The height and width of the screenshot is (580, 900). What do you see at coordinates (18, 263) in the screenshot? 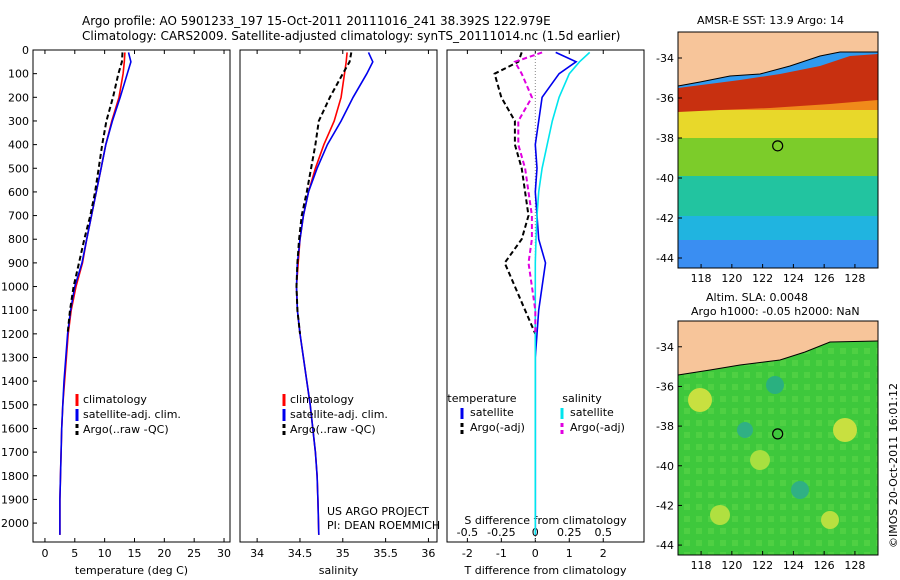
I see `y-tick-label: 900` at bounding box center [18, 263].